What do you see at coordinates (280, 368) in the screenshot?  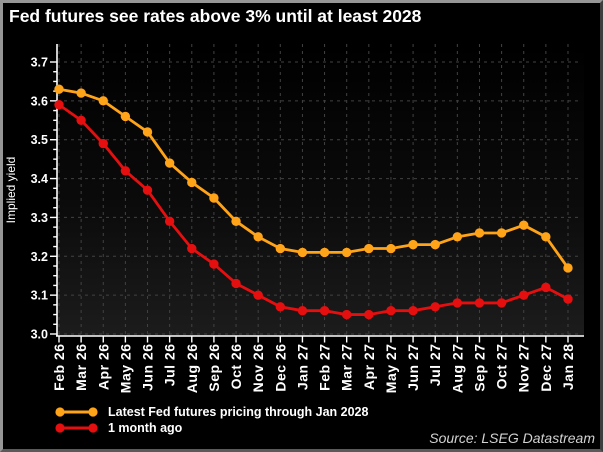 I see `svg-text: Dec 26` at bounding box center [280, 368].